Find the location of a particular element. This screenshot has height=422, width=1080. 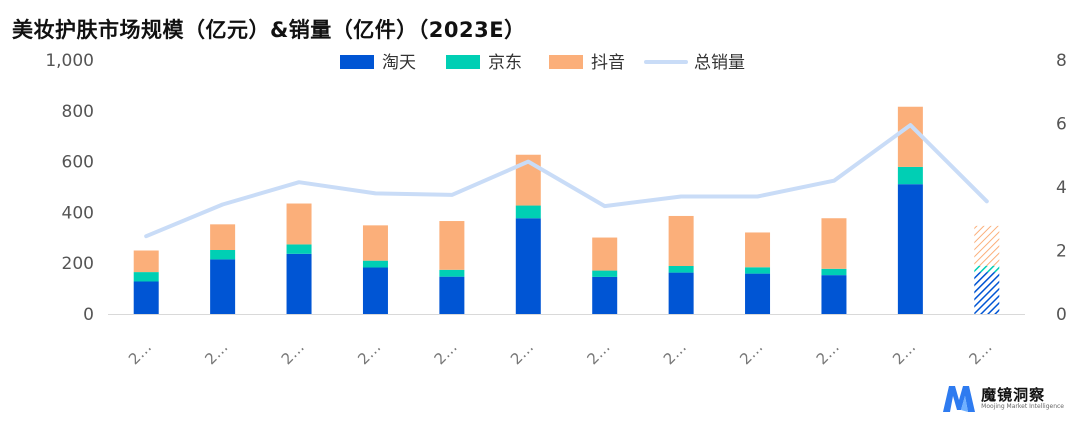

brand-logo: 魔镜洞察 Moojing Market Intelligence is located at coordinates (1002, 399).